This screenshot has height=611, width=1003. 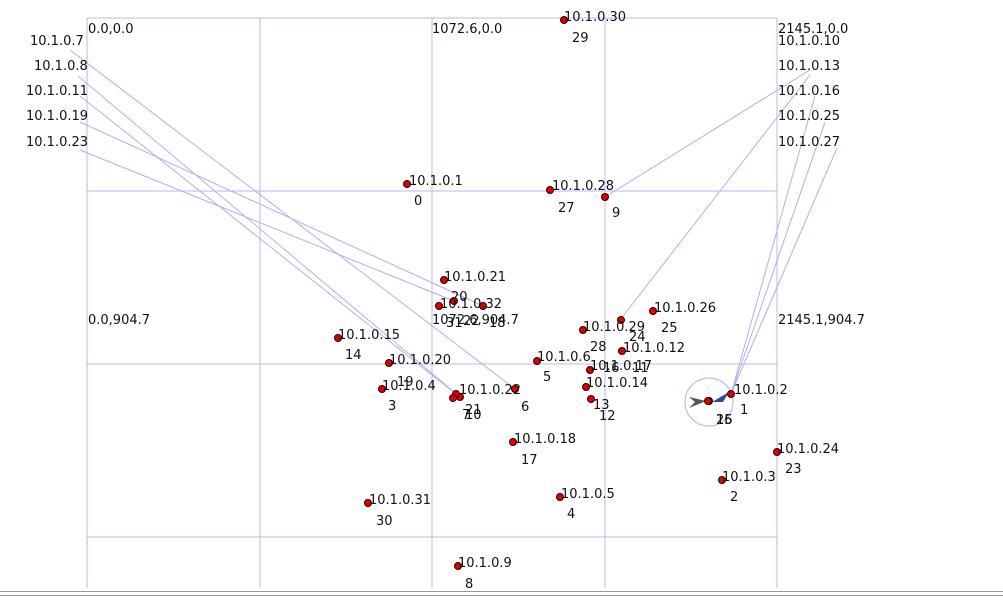 What do you see at coordinates (615, 394) in the screenshot?
I see `node-13: 10.1.0.14 13` at bounding box center [615, 394].